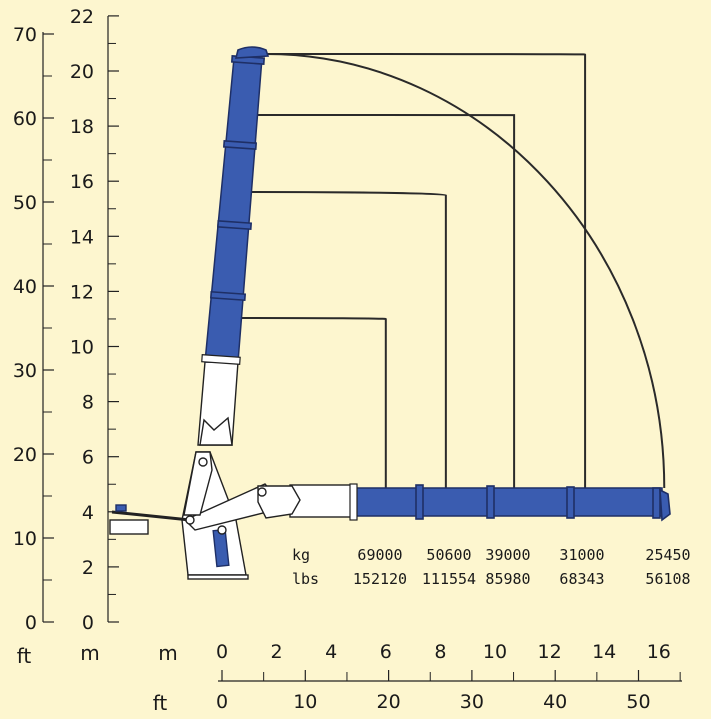  I want to click on m-tick-label: 22, so click(82, 17).